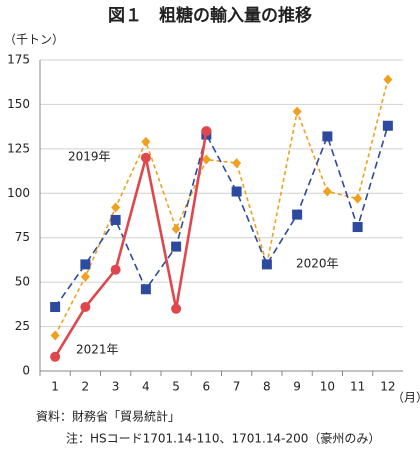  I want to click on x-tick-label: 3, so click(116, 387).